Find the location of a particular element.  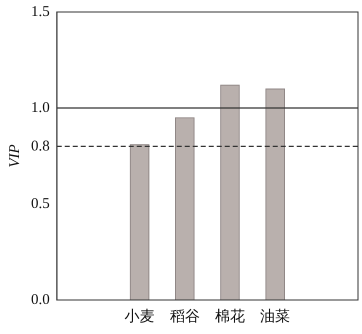

x-tick-label: 稻谷 is located at coordinates (185, 316).